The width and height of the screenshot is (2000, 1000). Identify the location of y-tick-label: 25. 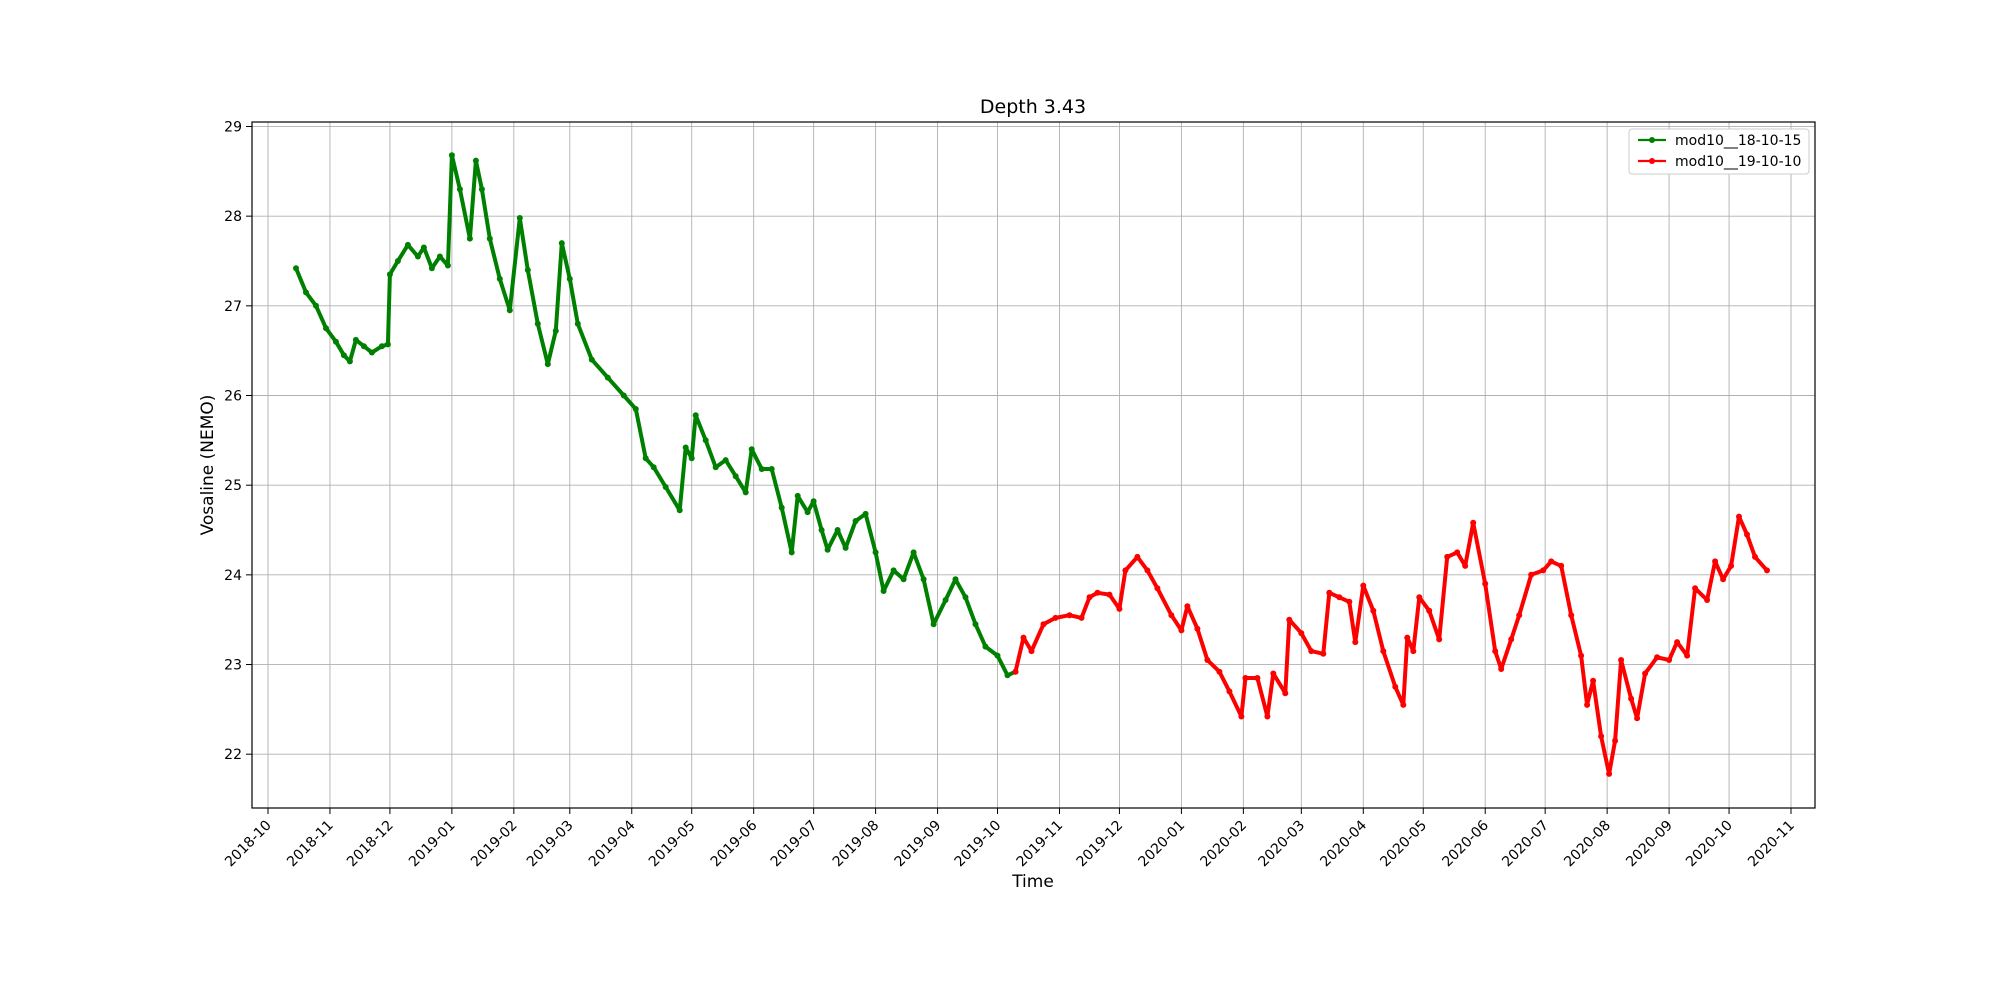
(233, 486).